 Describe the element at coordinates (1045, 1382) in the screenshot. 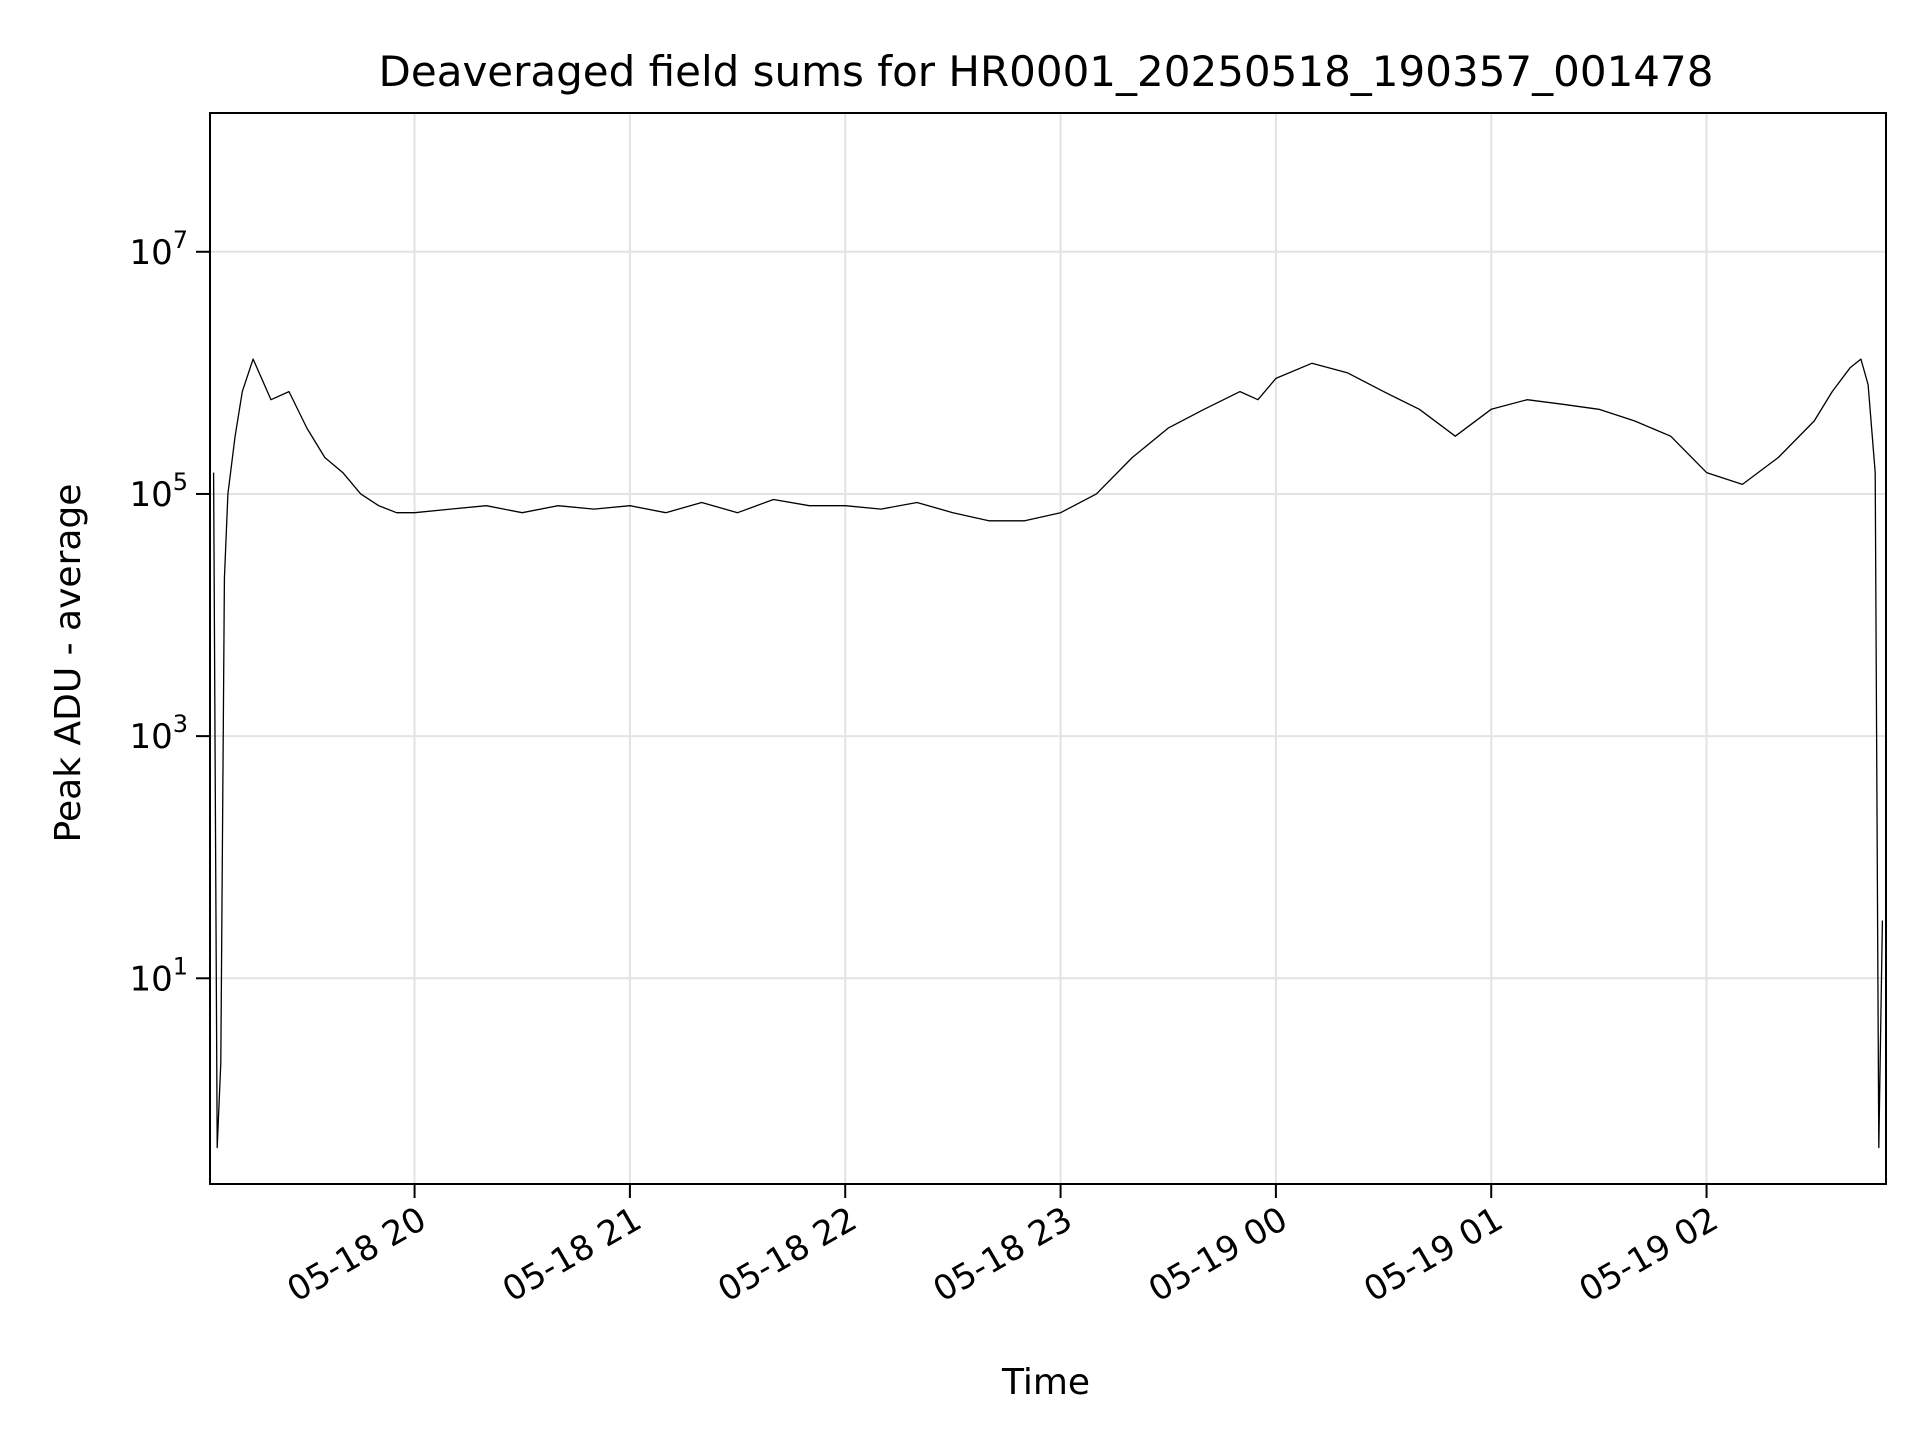

I see `x-axis-label: Time` at that location.